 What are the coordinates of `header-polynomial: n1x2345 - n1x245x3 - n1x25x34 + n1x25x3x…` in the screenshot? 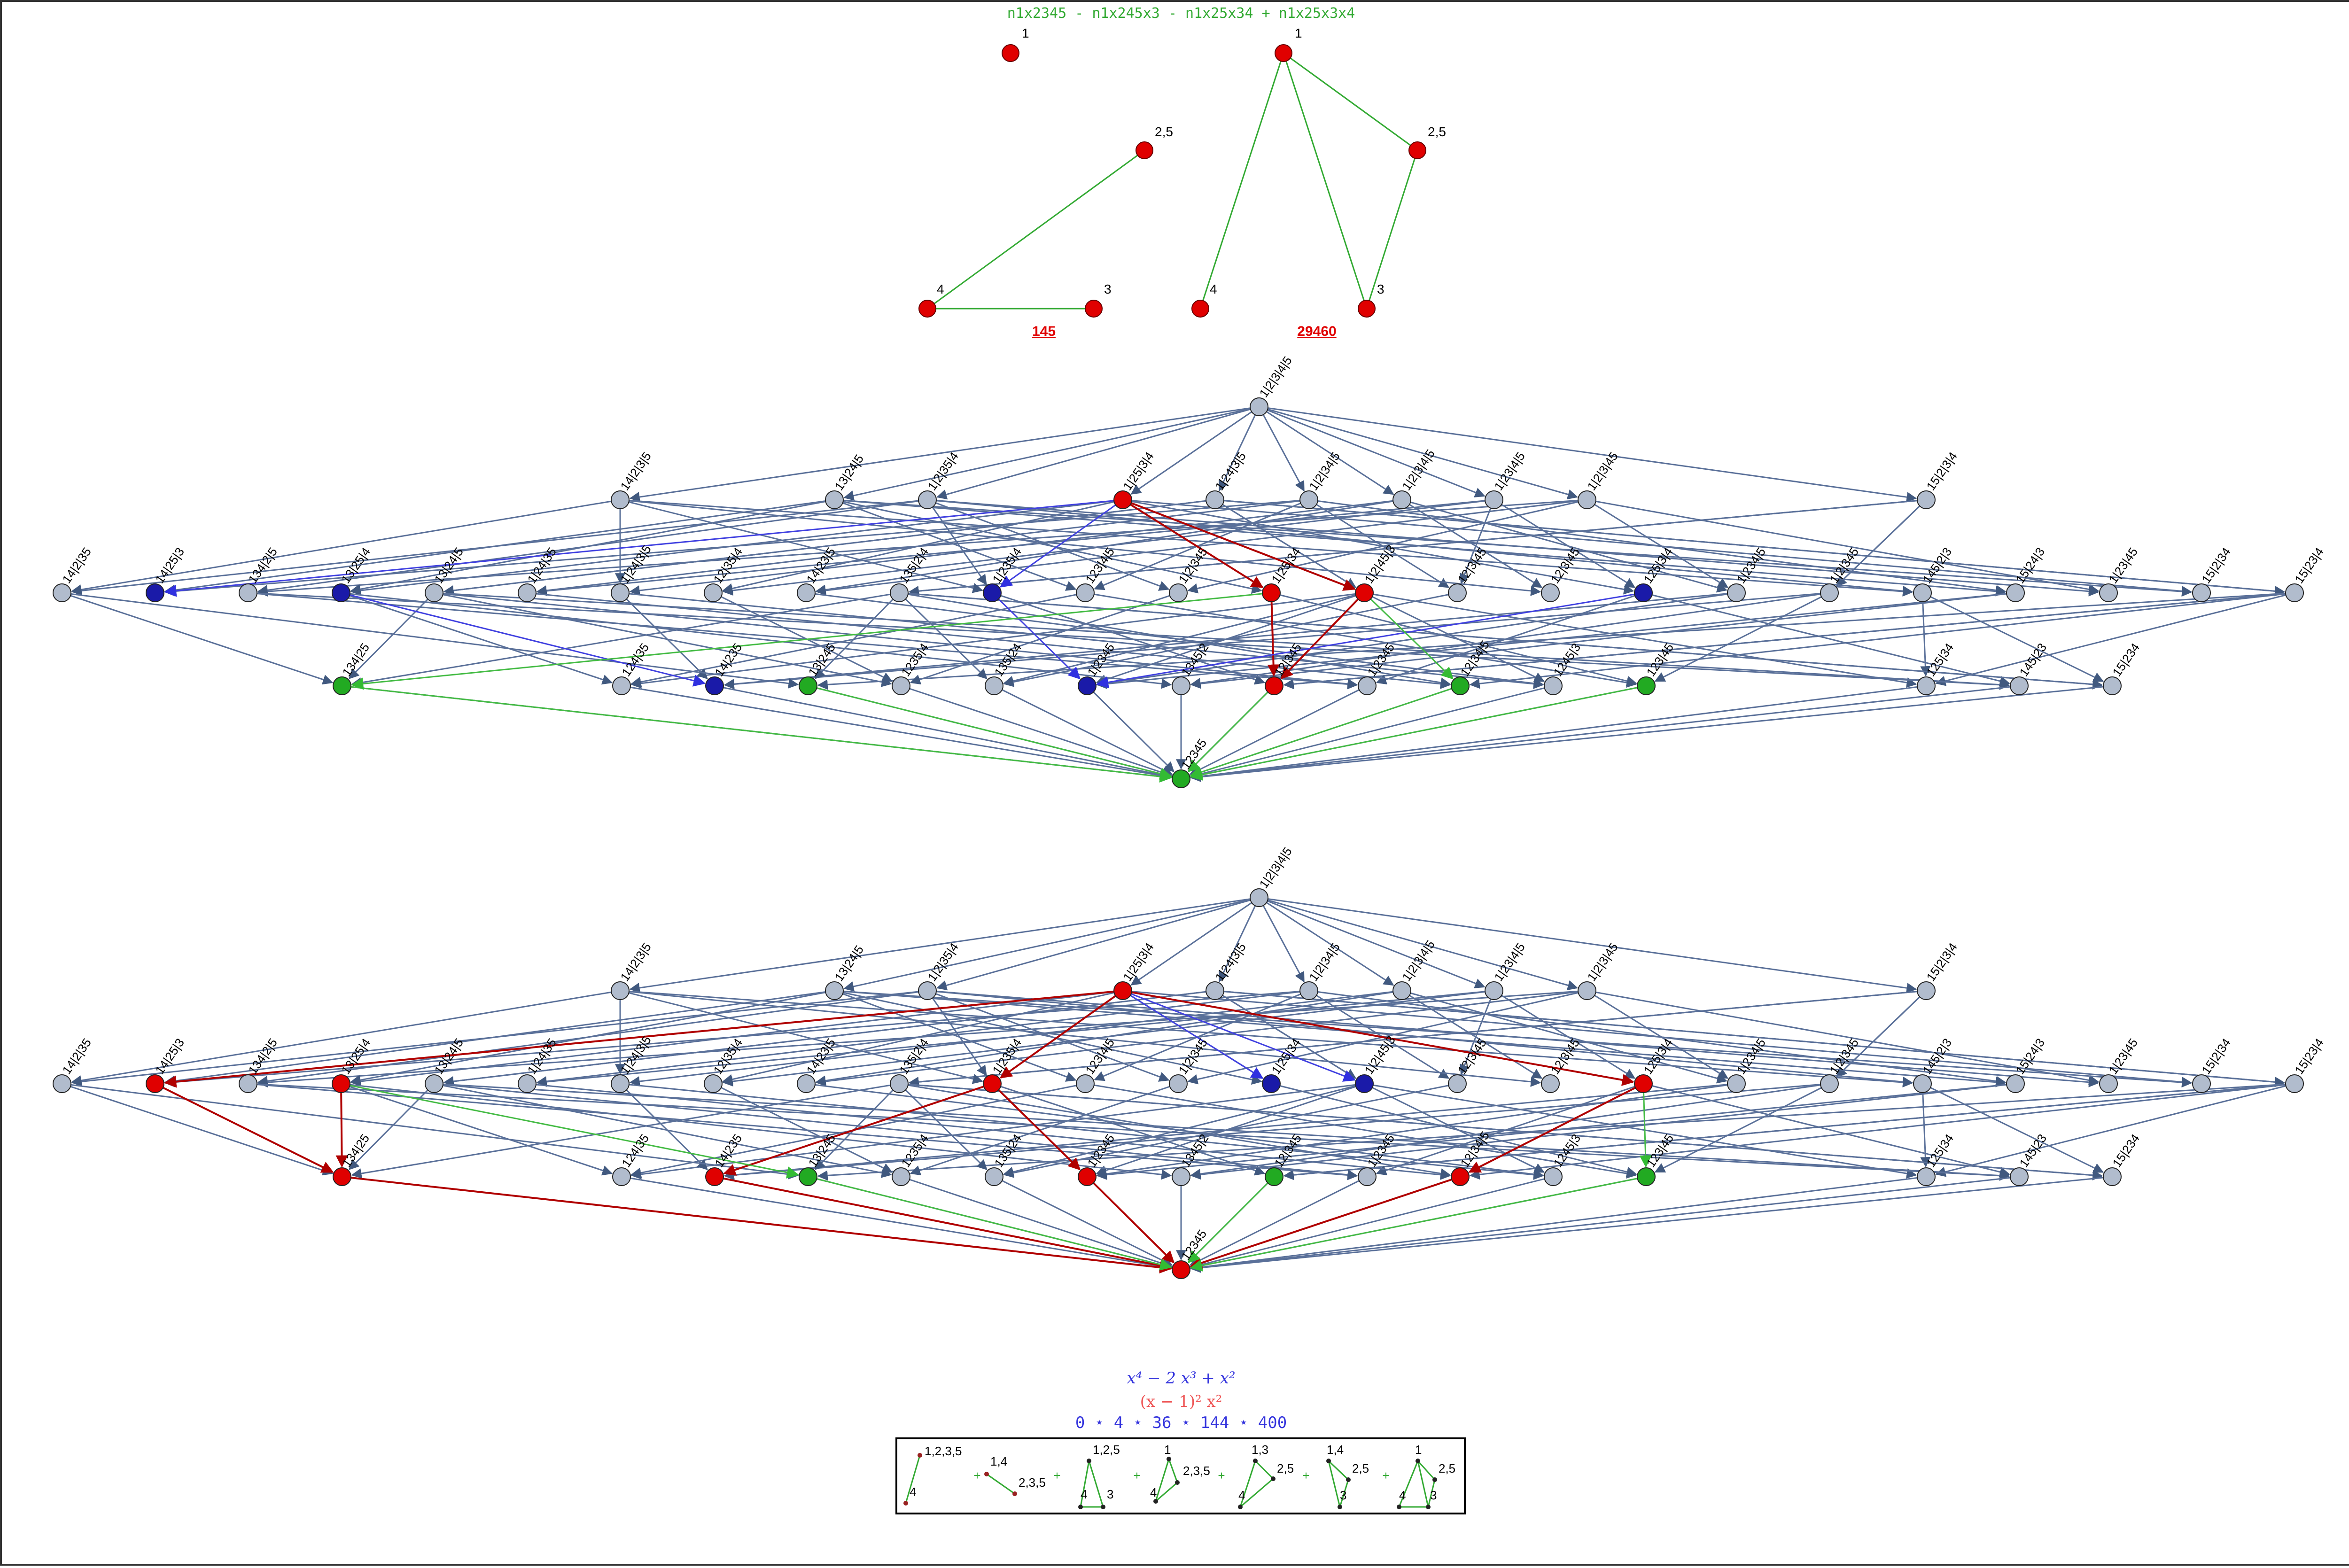 It's located at (1181, 13).